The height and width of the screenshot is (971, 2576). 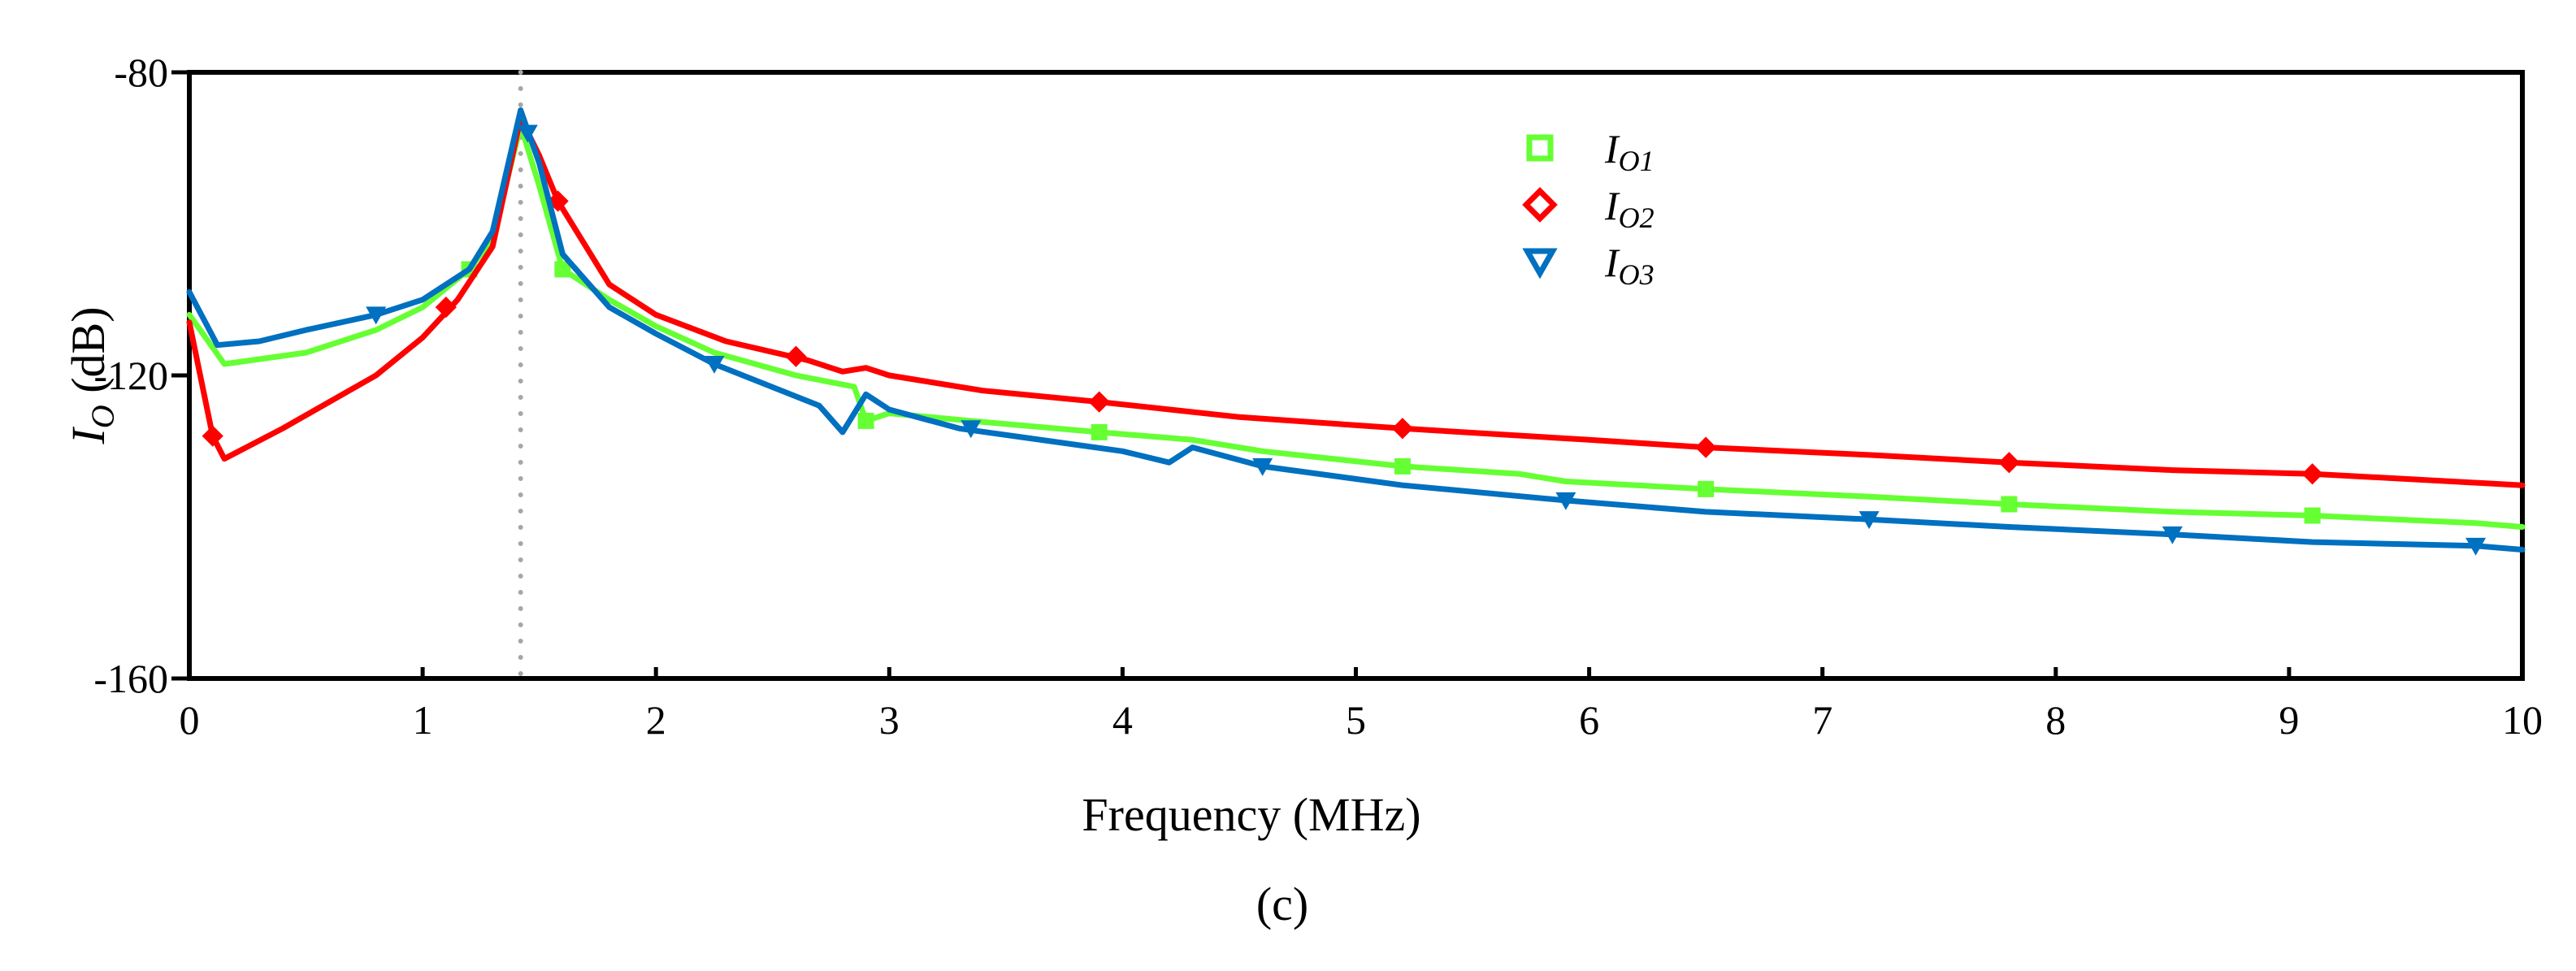 What do you see at coordinates (88, 436) in the screenshot?
I see `y-axis-title-main: I` at bounding box center [88, 436].